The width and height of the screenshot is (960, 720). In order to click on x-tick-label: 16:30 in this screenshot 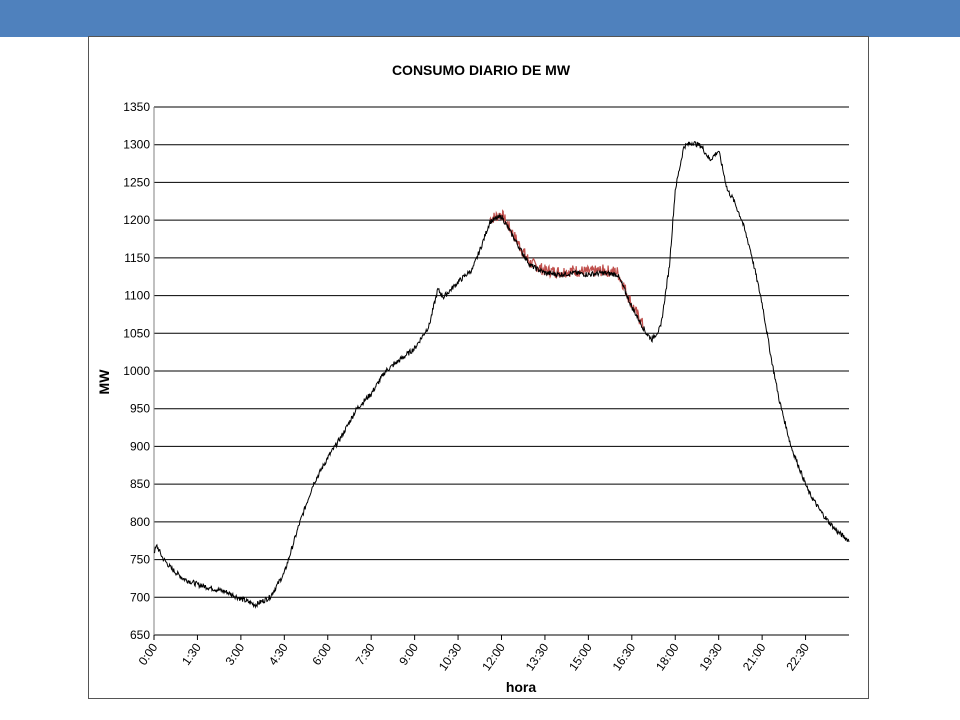, I will do `click(624, 656)`.